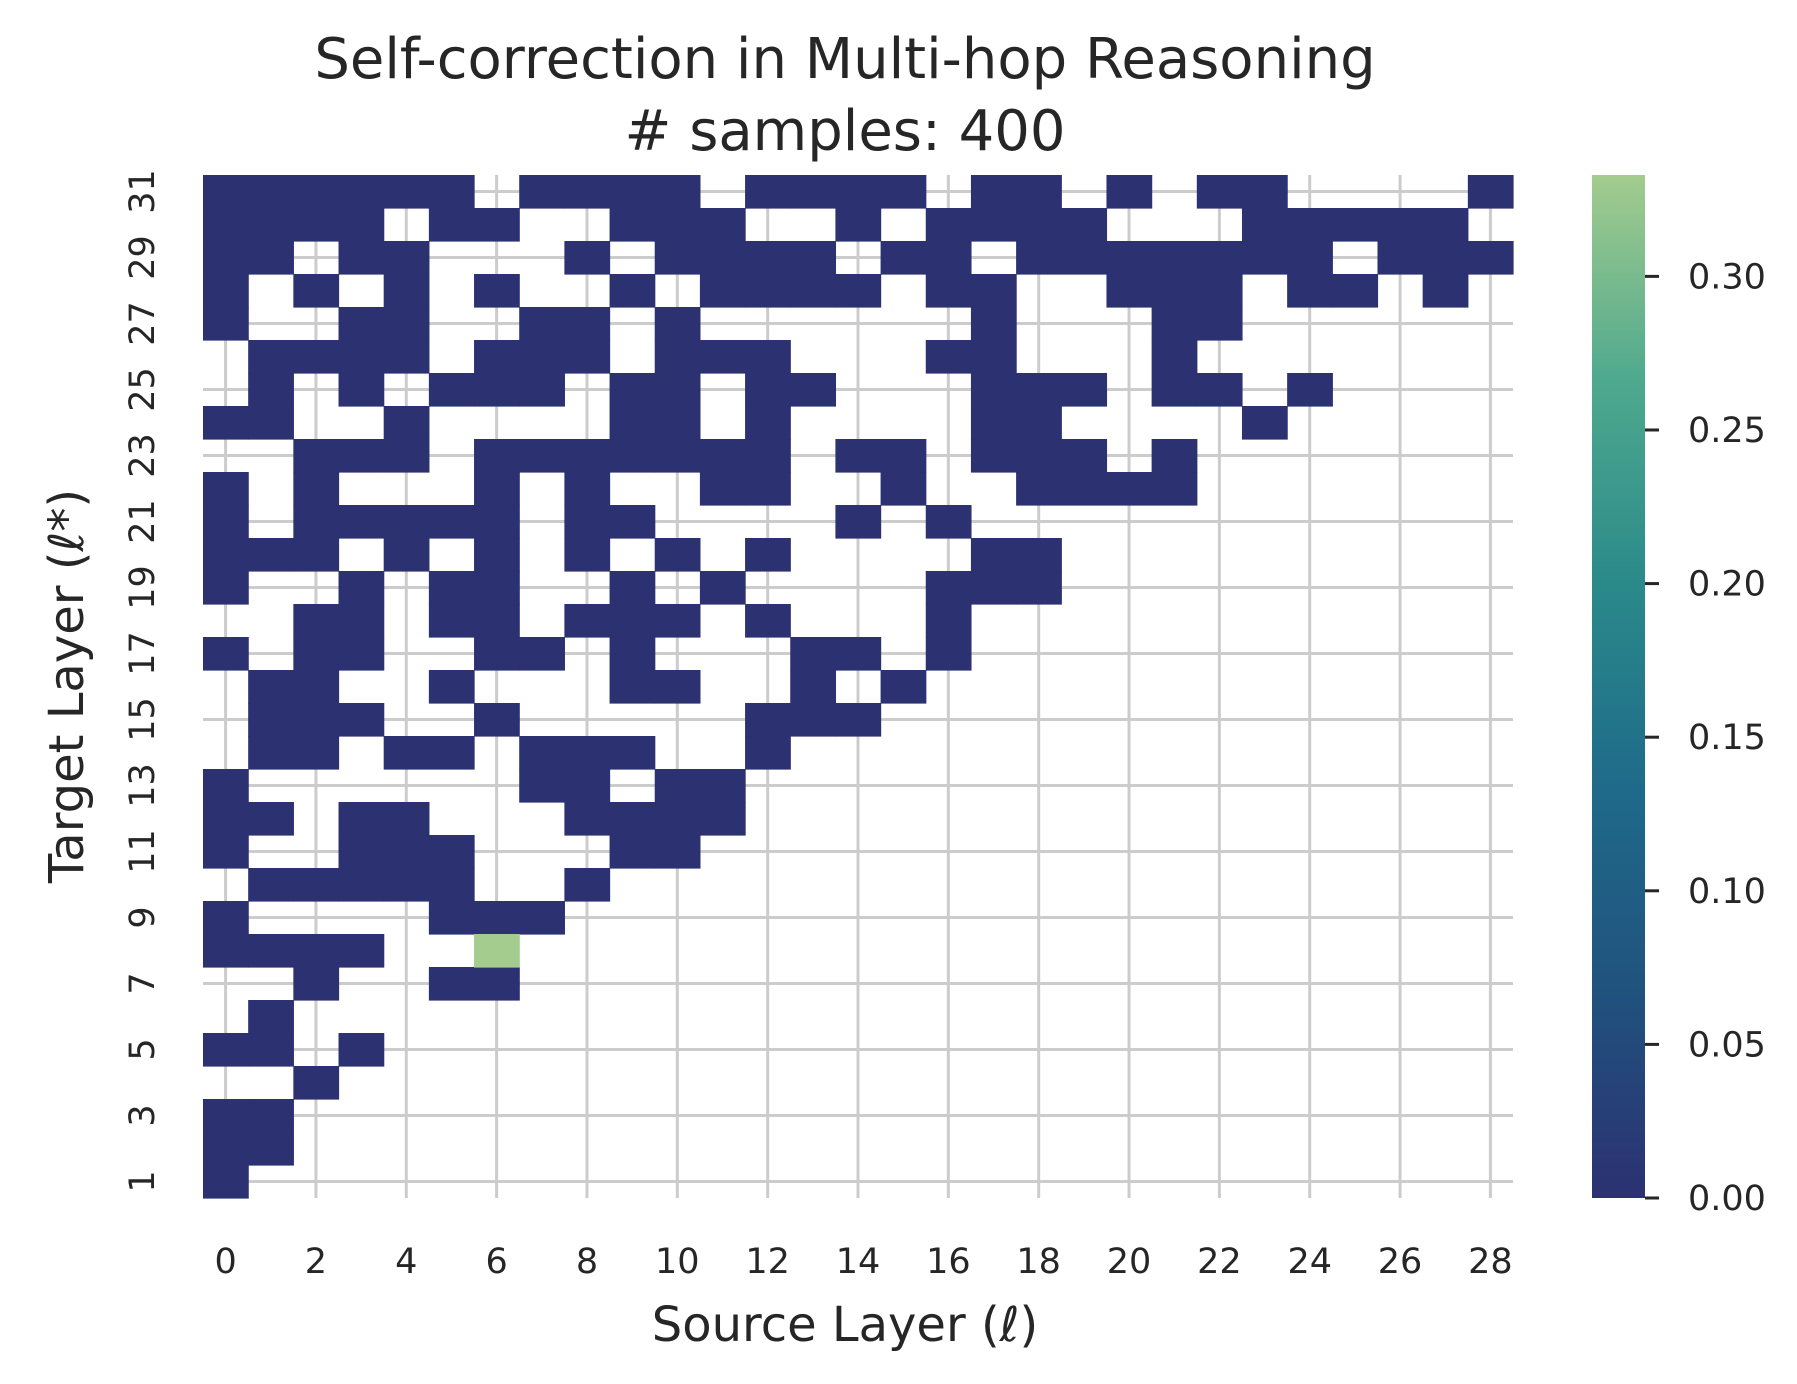 The height and width of the screenshot is (1384, 1797). What do you see at coordinates (1219, 1262) in the screenshot?
I see `x-tick-label: 22` at bounding box center [1219, 1262].